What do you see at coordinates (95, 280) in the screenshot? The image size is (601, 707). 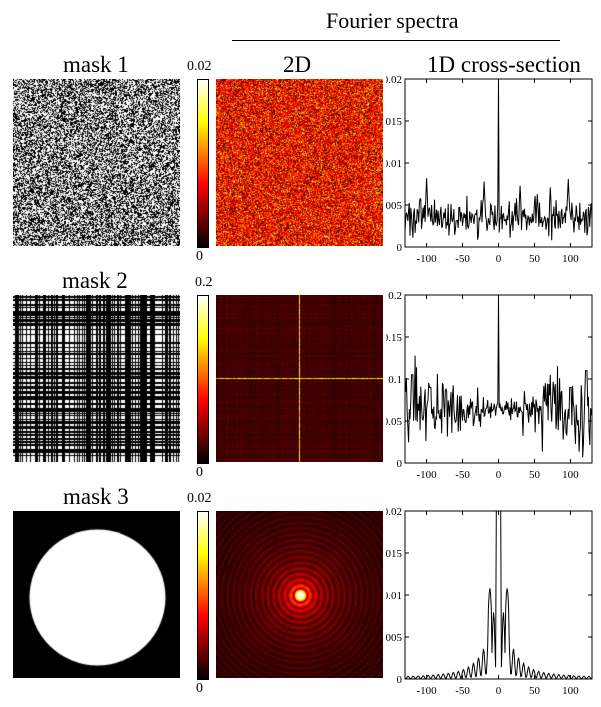 I see `mask-2-label: mask 2` at bounding box center [95, 280].